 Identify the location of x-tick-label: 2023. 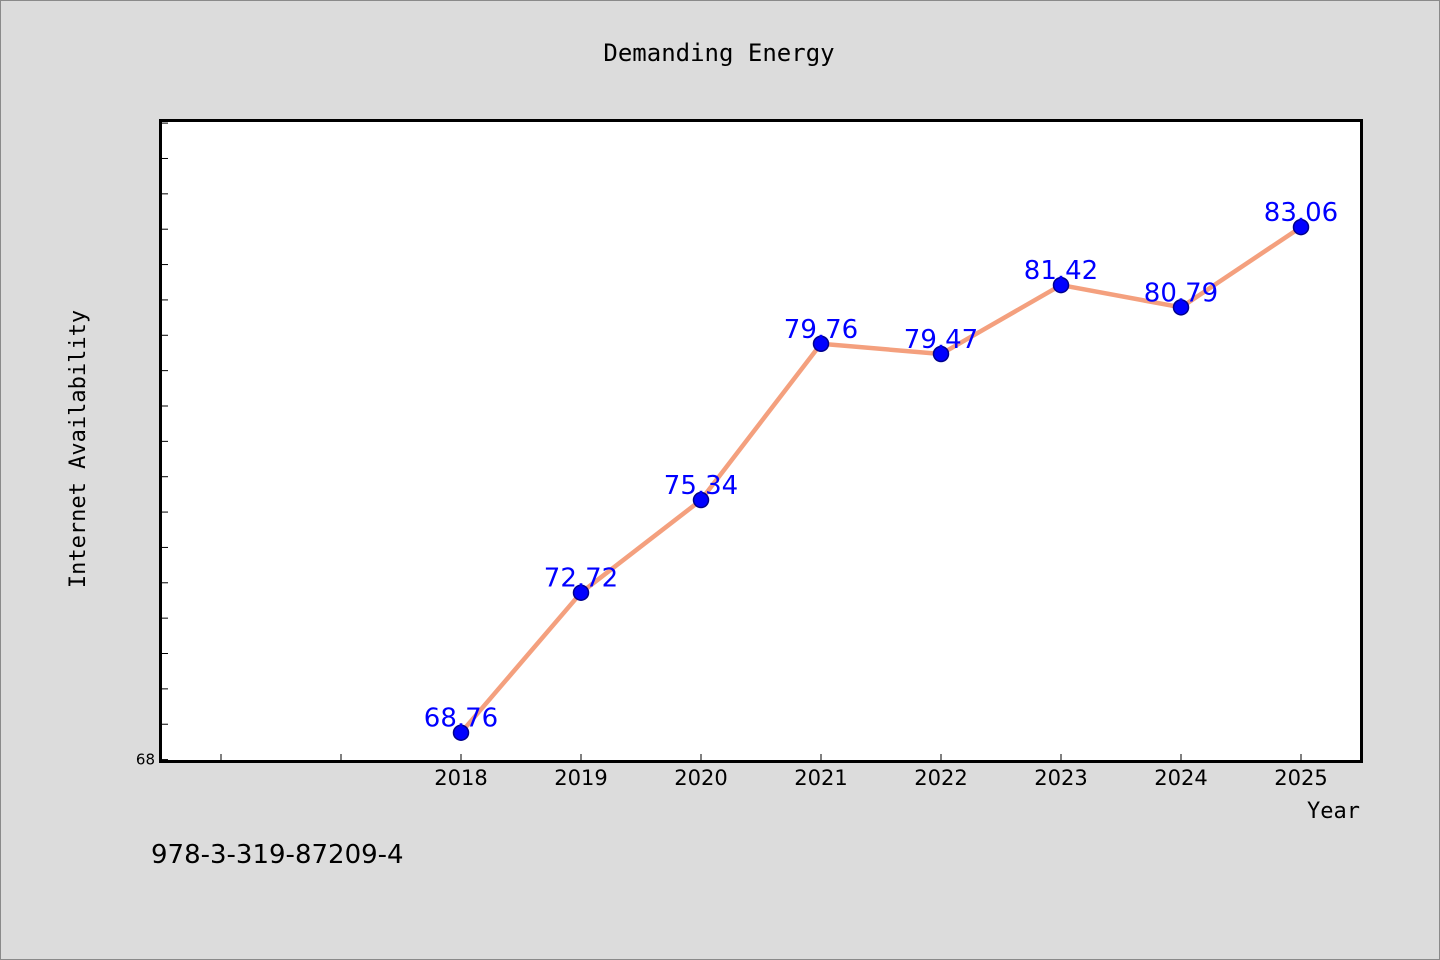
(1060, 778).